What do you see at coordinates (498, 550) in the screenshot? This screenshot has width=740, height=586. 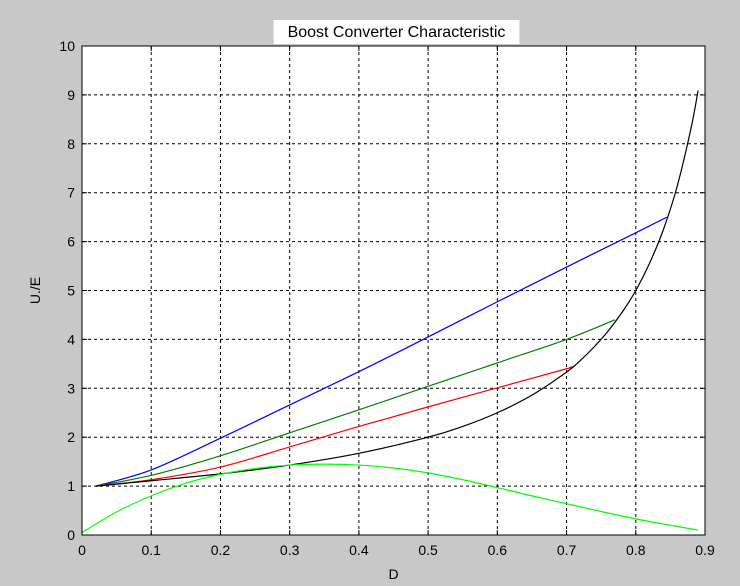 I see `x-tick-label: 0.6` at bounding box center [498, 550].